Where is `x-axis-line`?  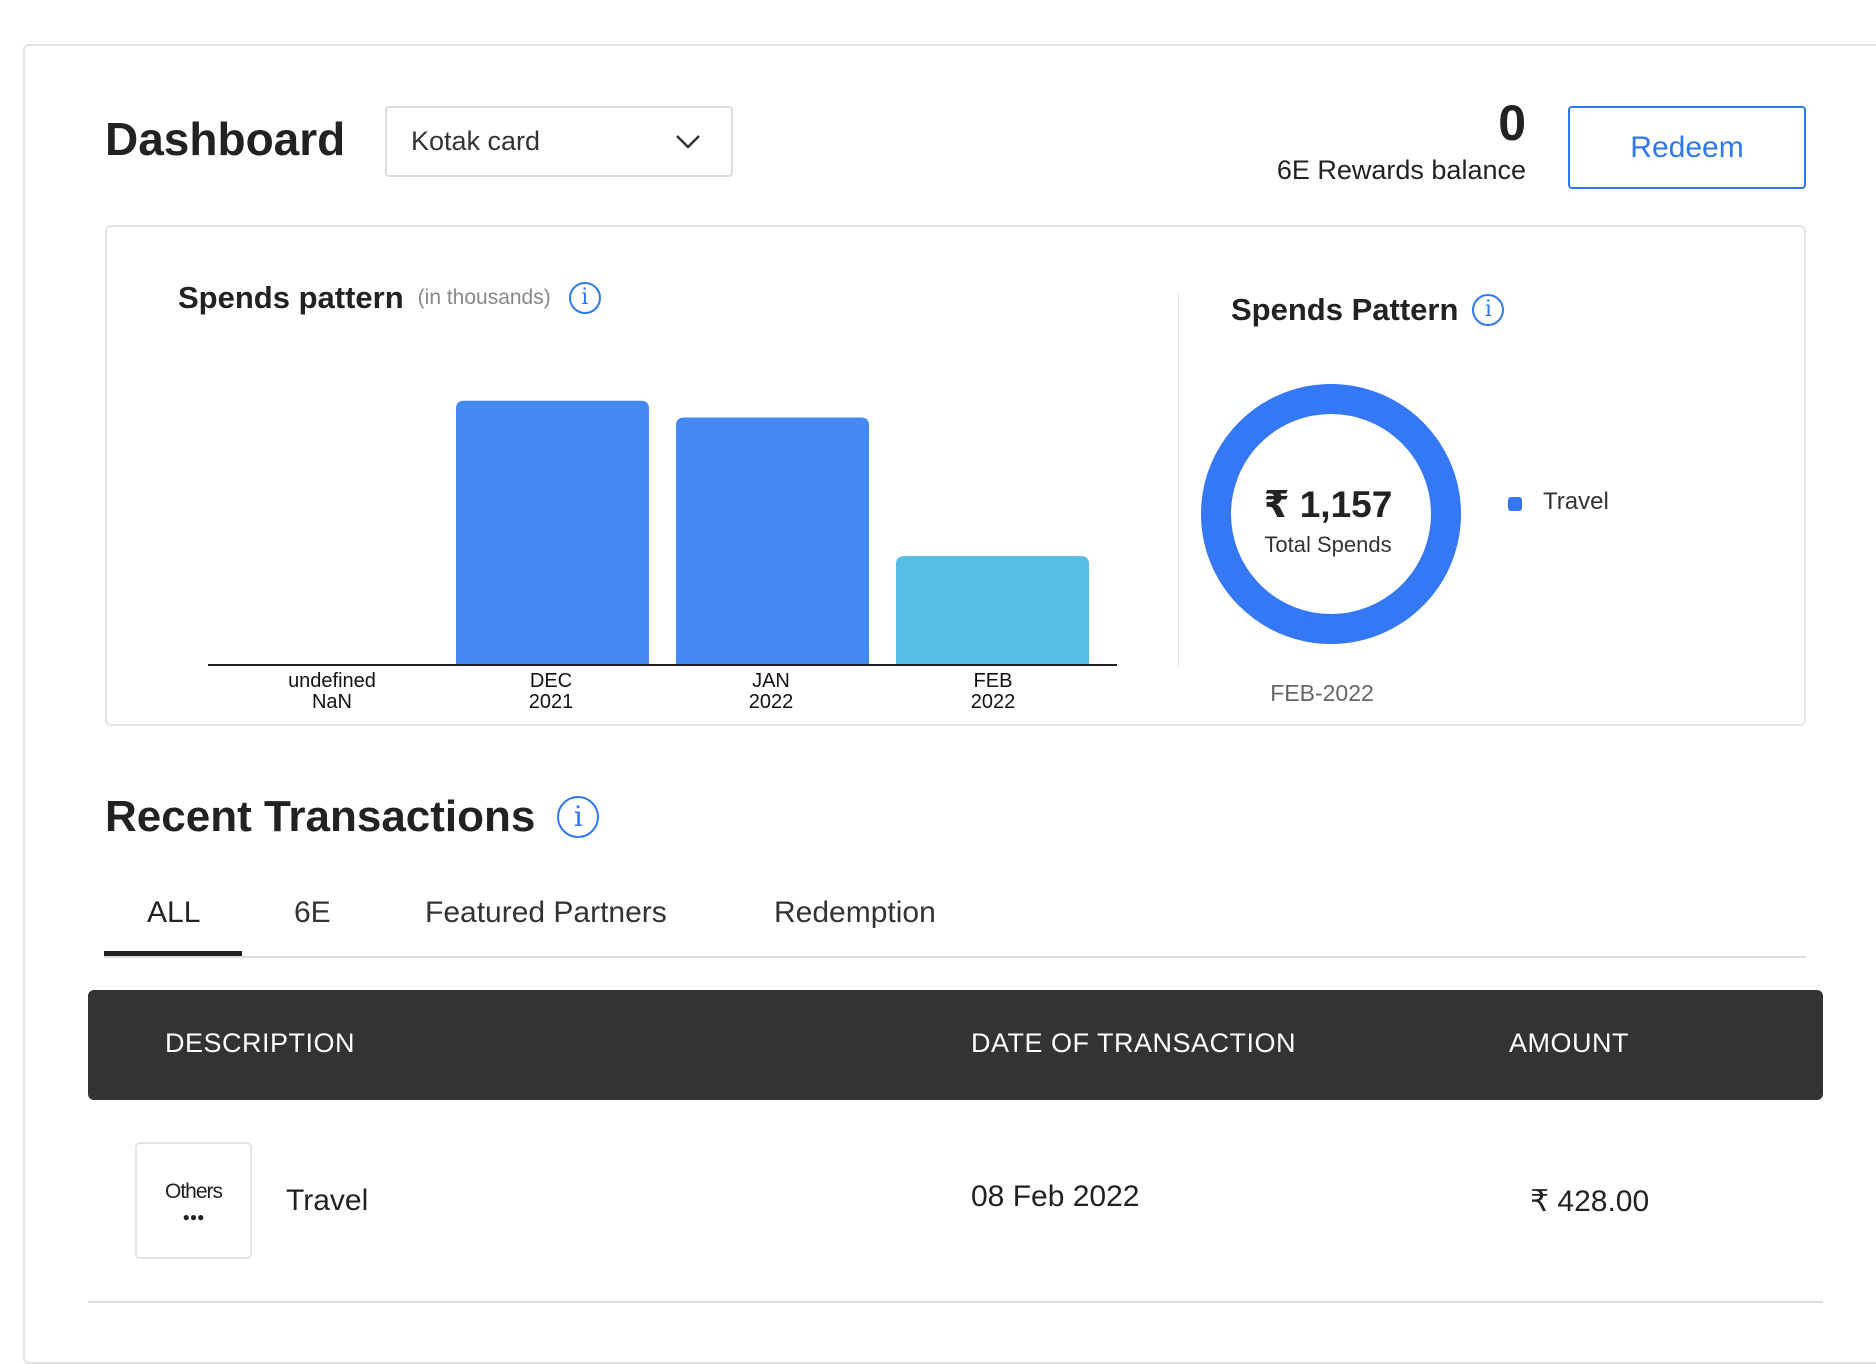 x-axis-line is located at coordinates (662, 665).